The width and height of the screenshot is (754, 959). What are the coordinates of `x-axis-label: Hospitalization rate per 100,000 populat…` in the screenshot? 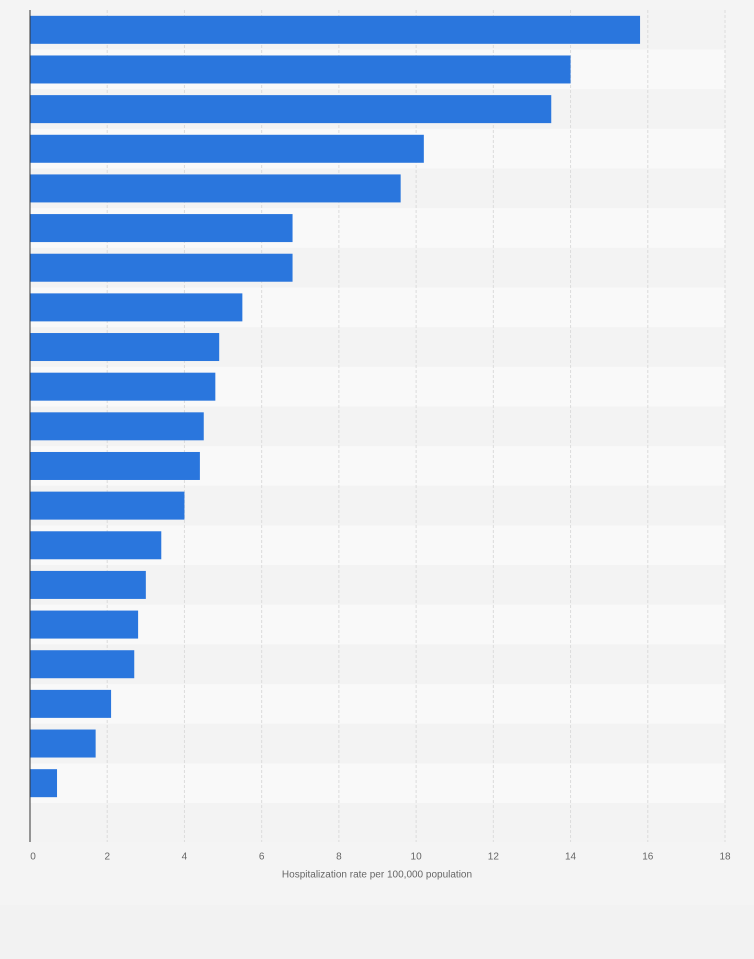 It's located at (377, 875).